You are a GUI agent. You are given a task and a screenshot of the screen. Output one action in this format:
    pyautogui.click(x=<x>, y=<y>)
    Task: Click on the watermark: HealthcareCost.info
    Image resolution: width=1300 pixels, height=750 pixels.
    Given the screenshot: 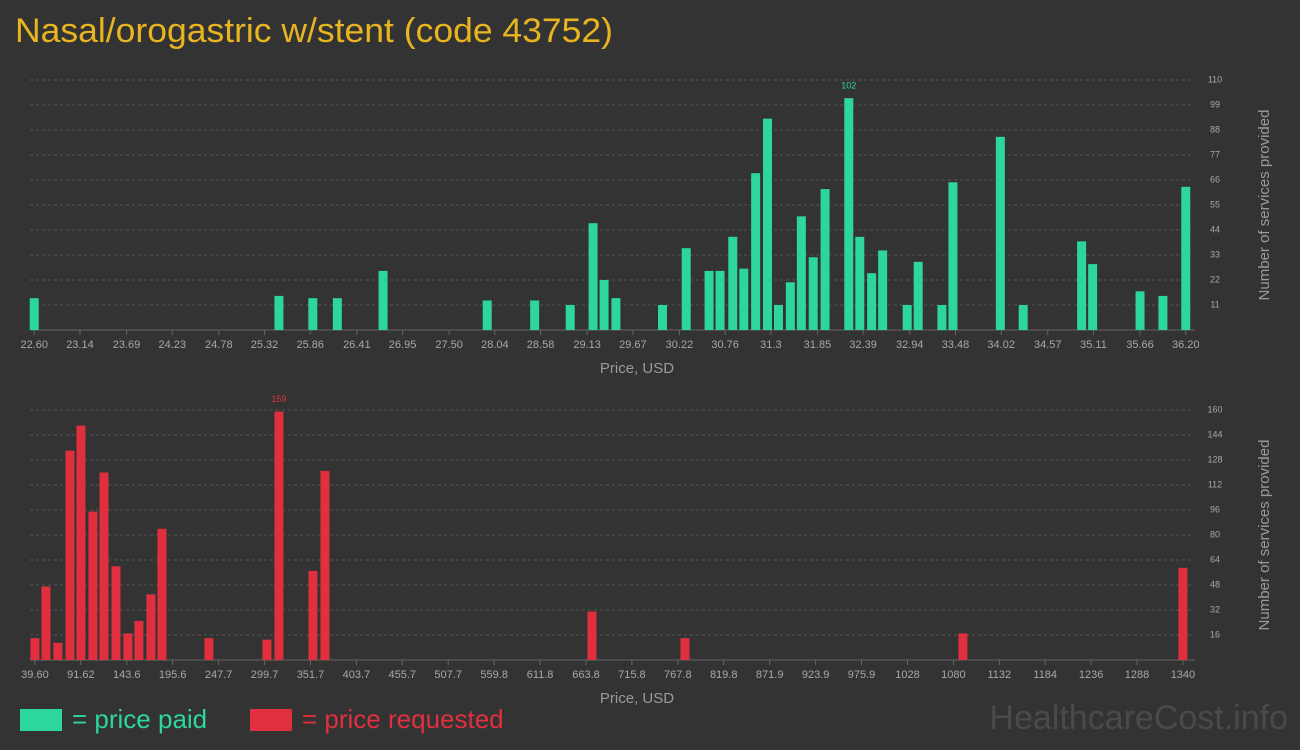 What is the action you would take?
    pyautogui.click(x=1138, y=718)
    